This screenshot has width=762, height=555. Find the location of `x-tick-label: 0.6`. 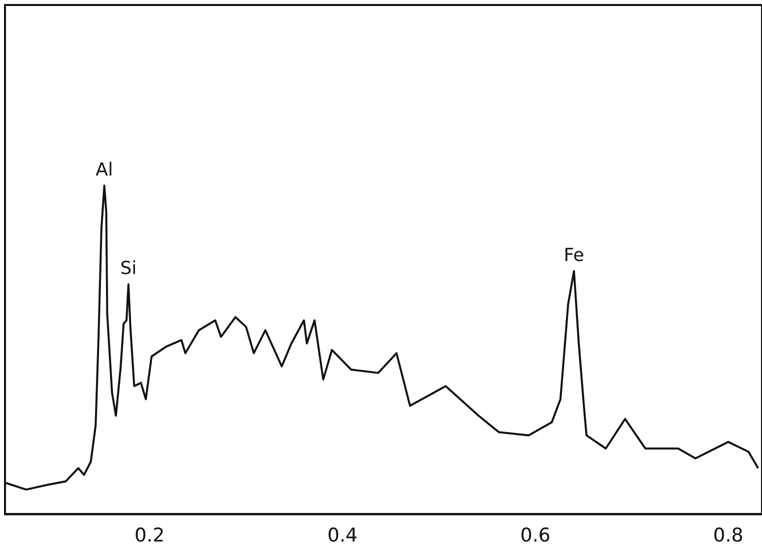

x-tick-label: 0.6 is located at coordinates (535, 535).